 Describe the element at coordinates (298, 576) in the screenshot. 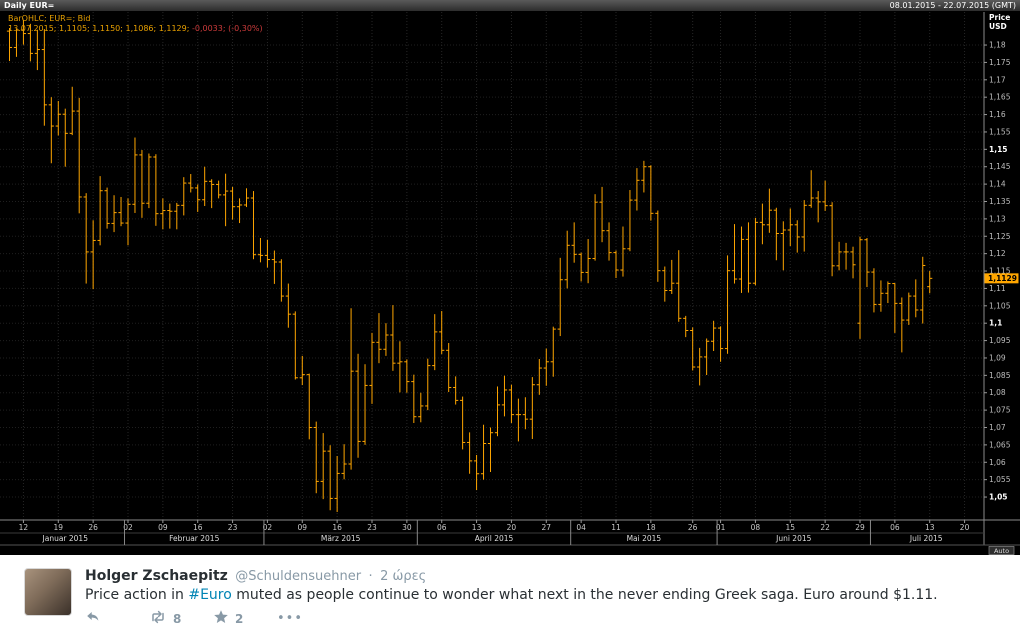

I see `tweet-author-handle: @Schuldensuehner` at that location.